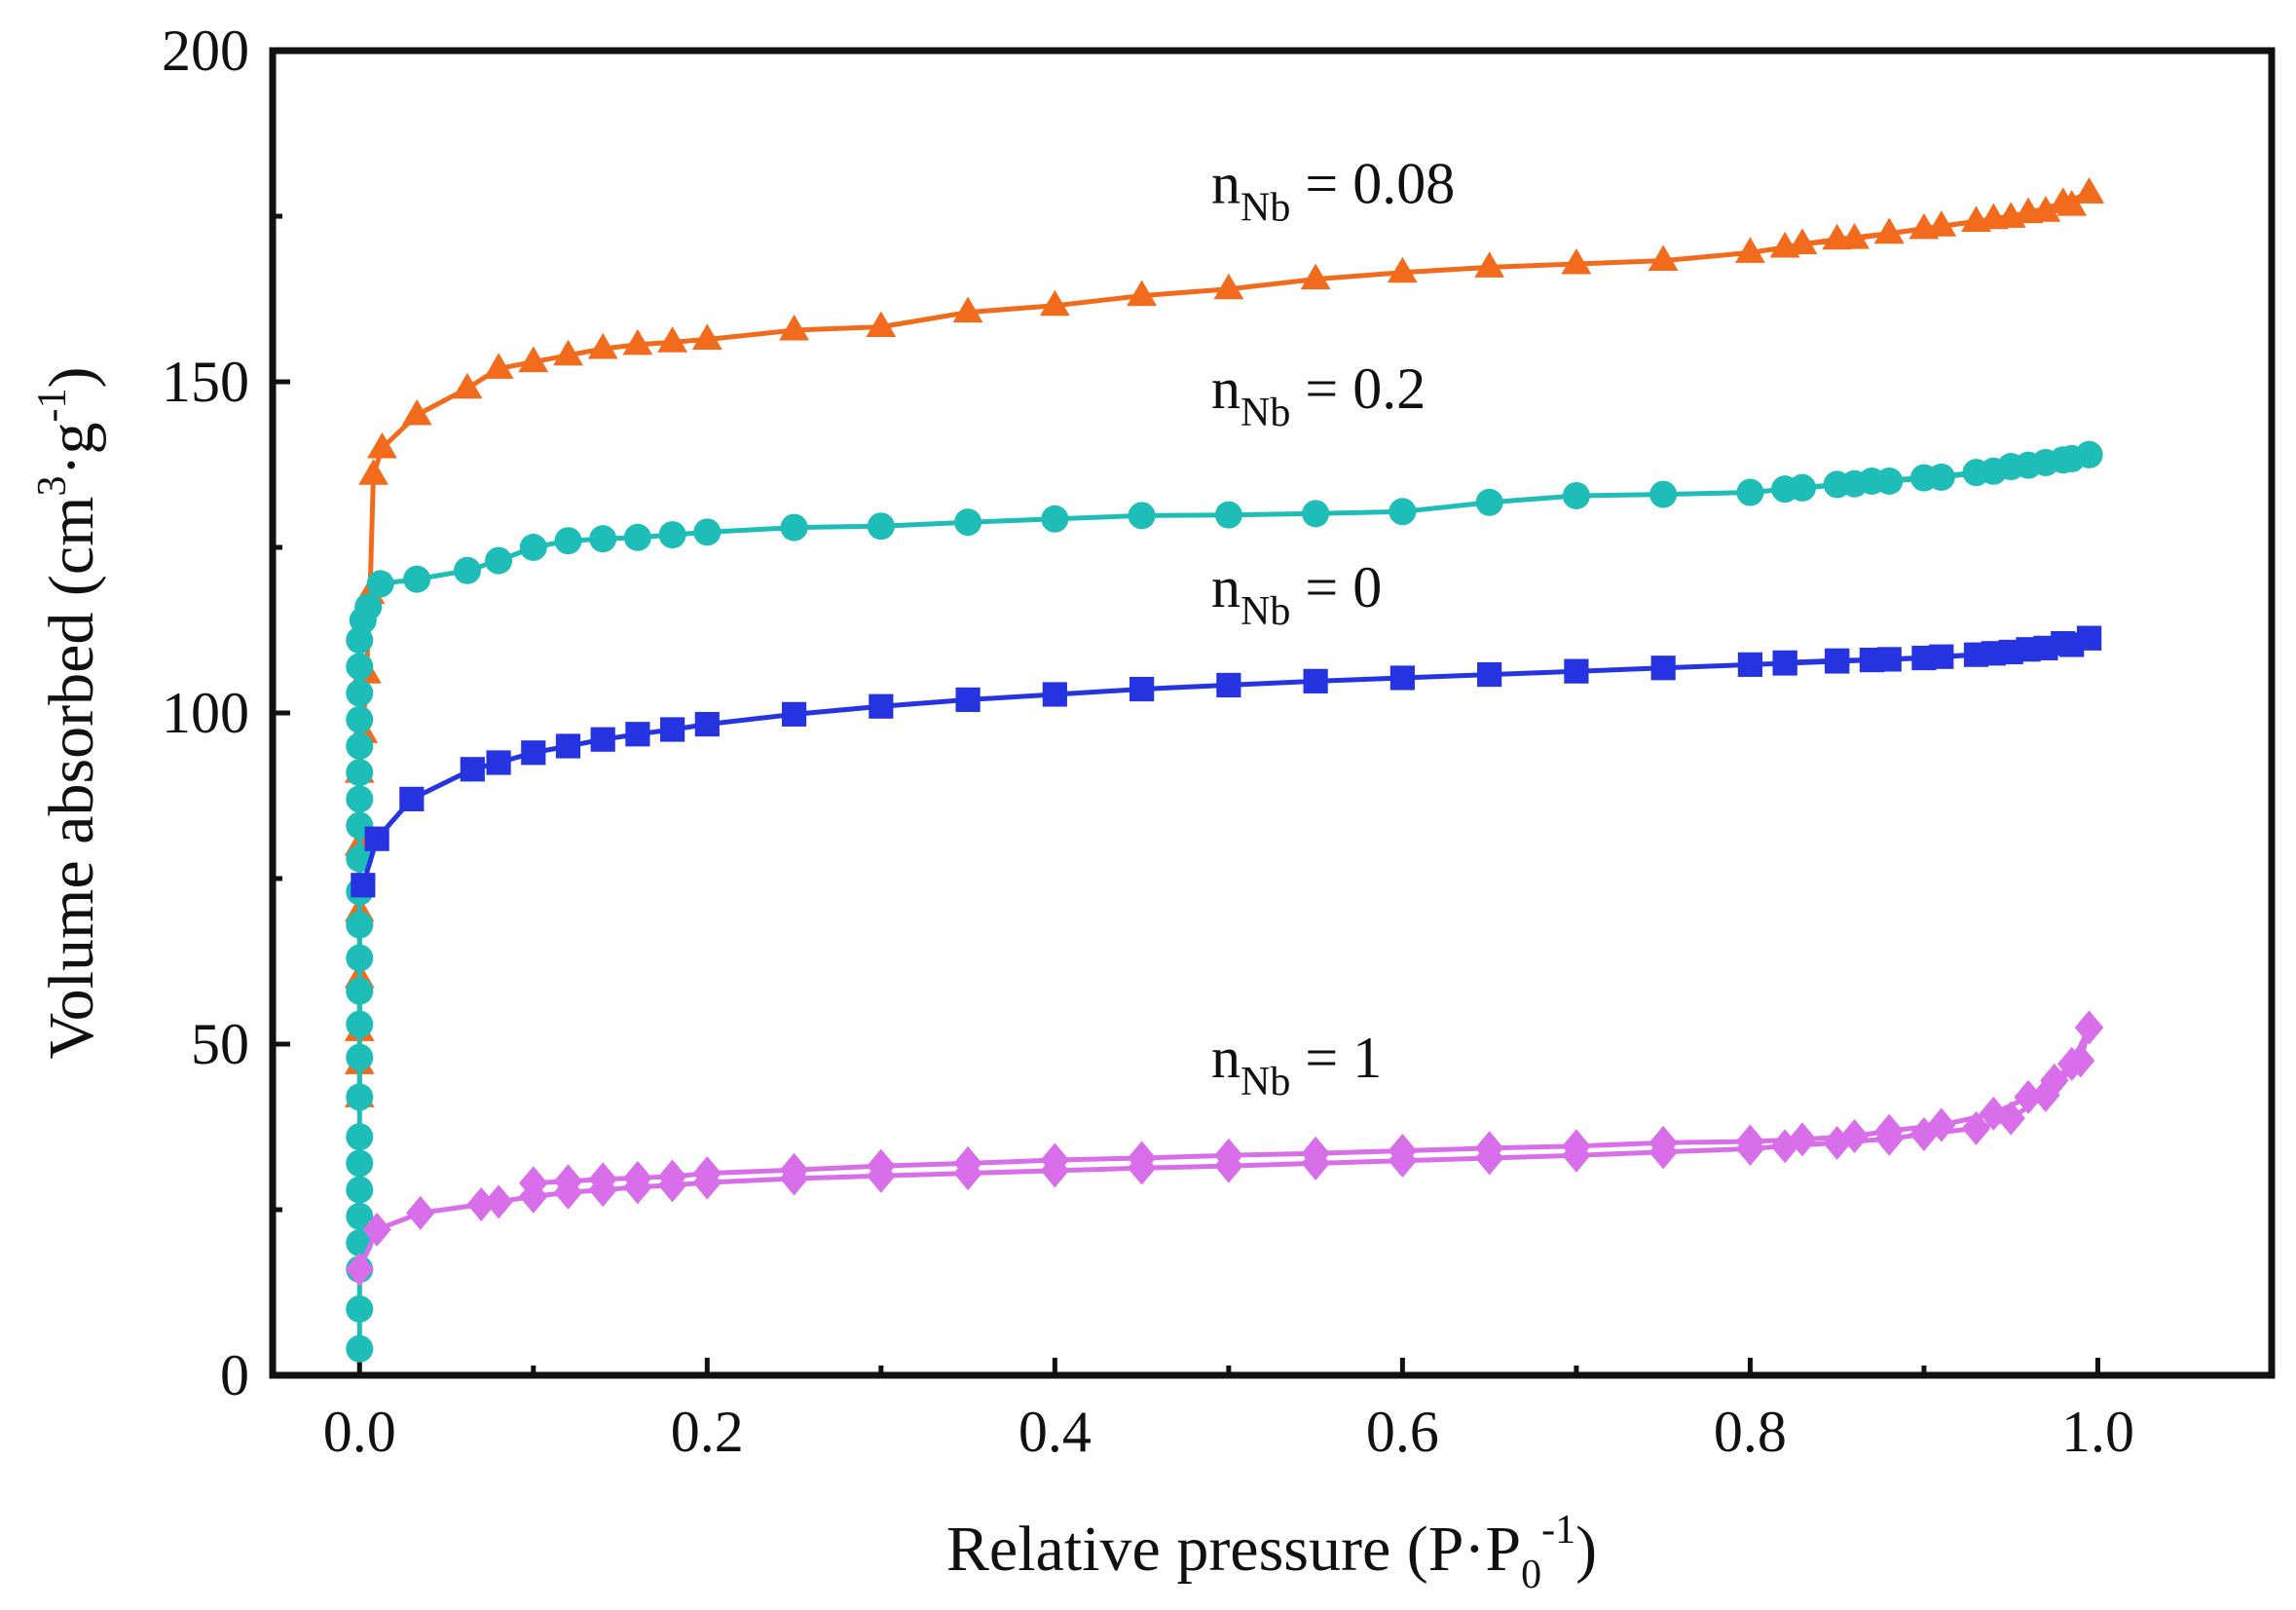 The width and height of the screenshot is (2296, 1610). Describe the element at coordinates (205, 382) in the screenshot. I see `y-tick-label: 150` at that location.